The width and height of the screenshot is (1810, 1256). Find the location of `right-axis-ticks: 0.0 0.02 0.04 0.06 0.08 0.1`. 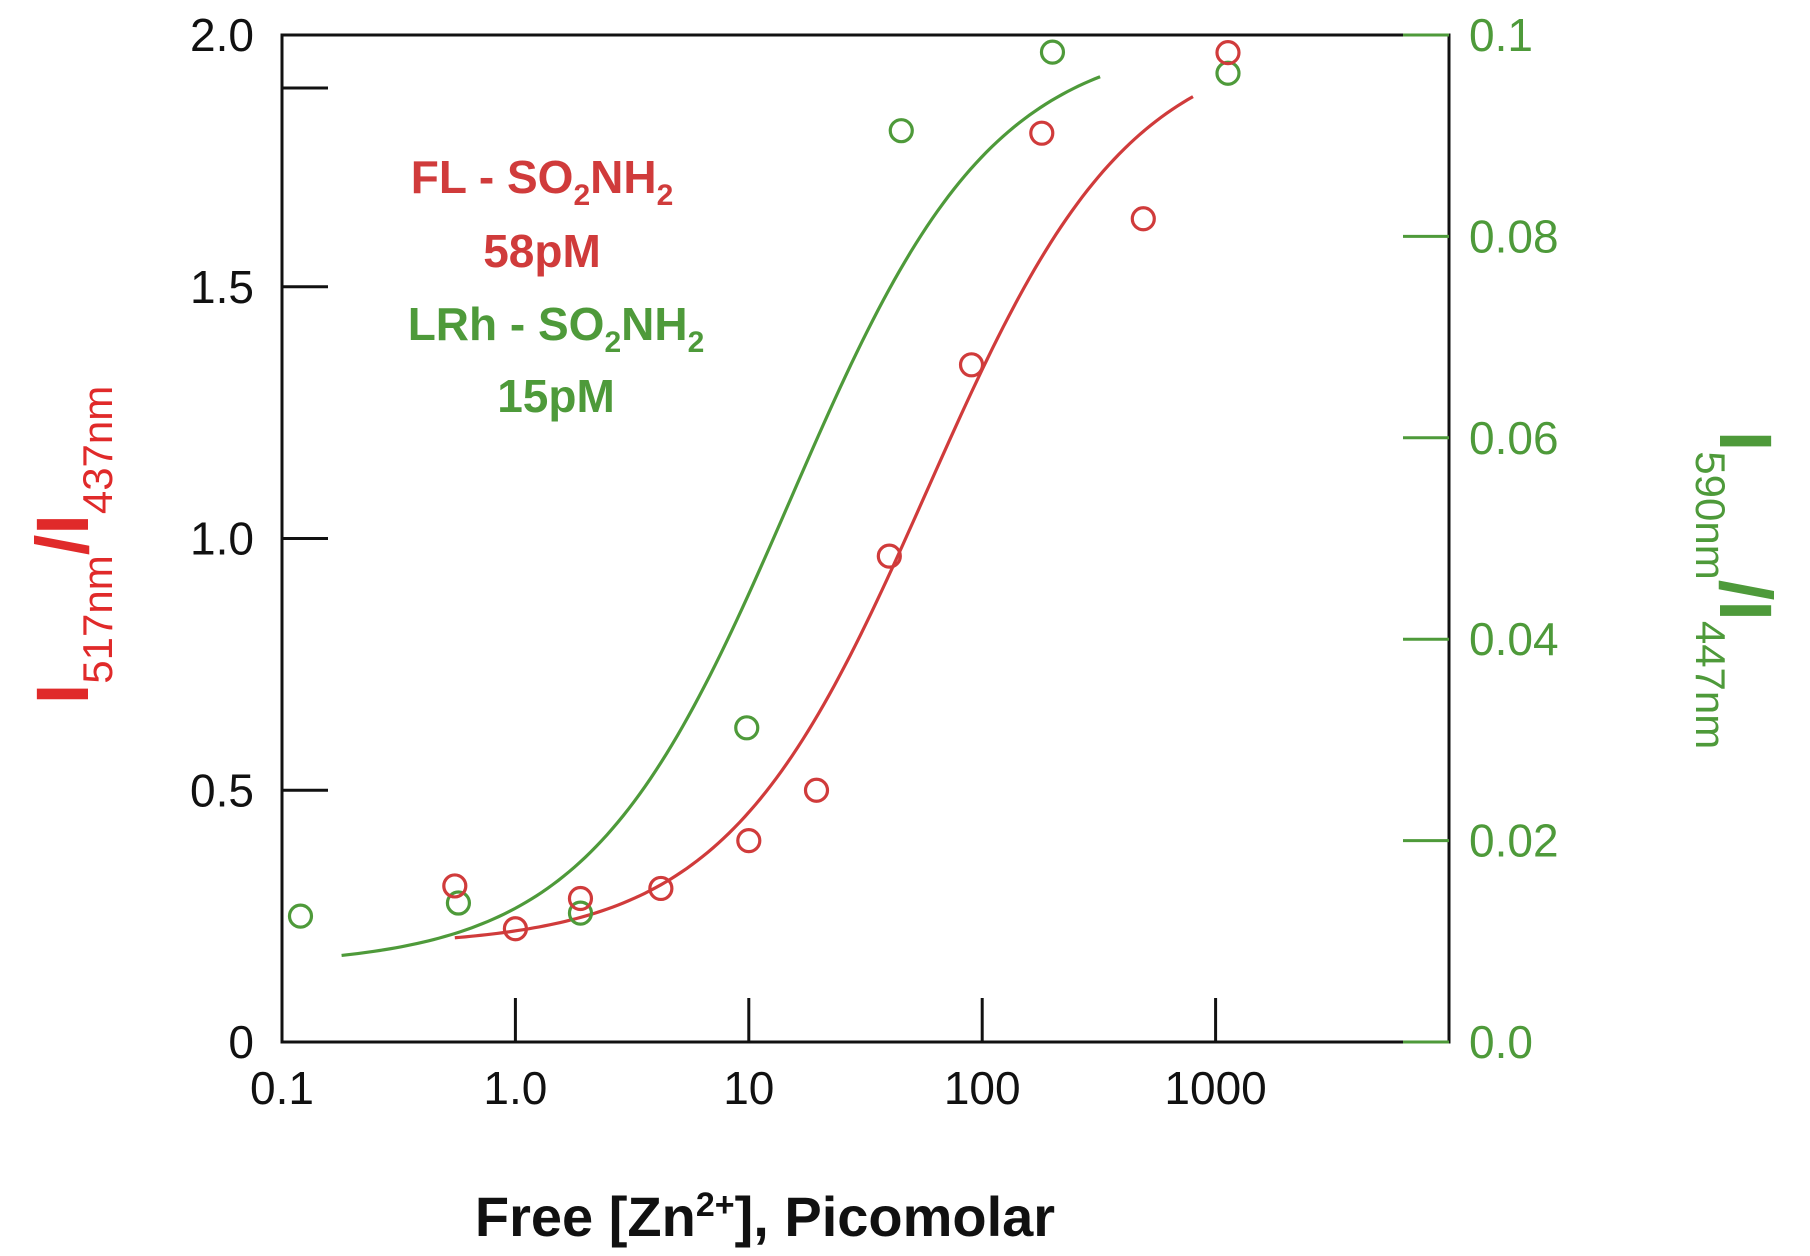

right-axis-ticks: 0.0 0.02 0.04 0.06 0.08 0.1 is located at coordinates (1481, 538).